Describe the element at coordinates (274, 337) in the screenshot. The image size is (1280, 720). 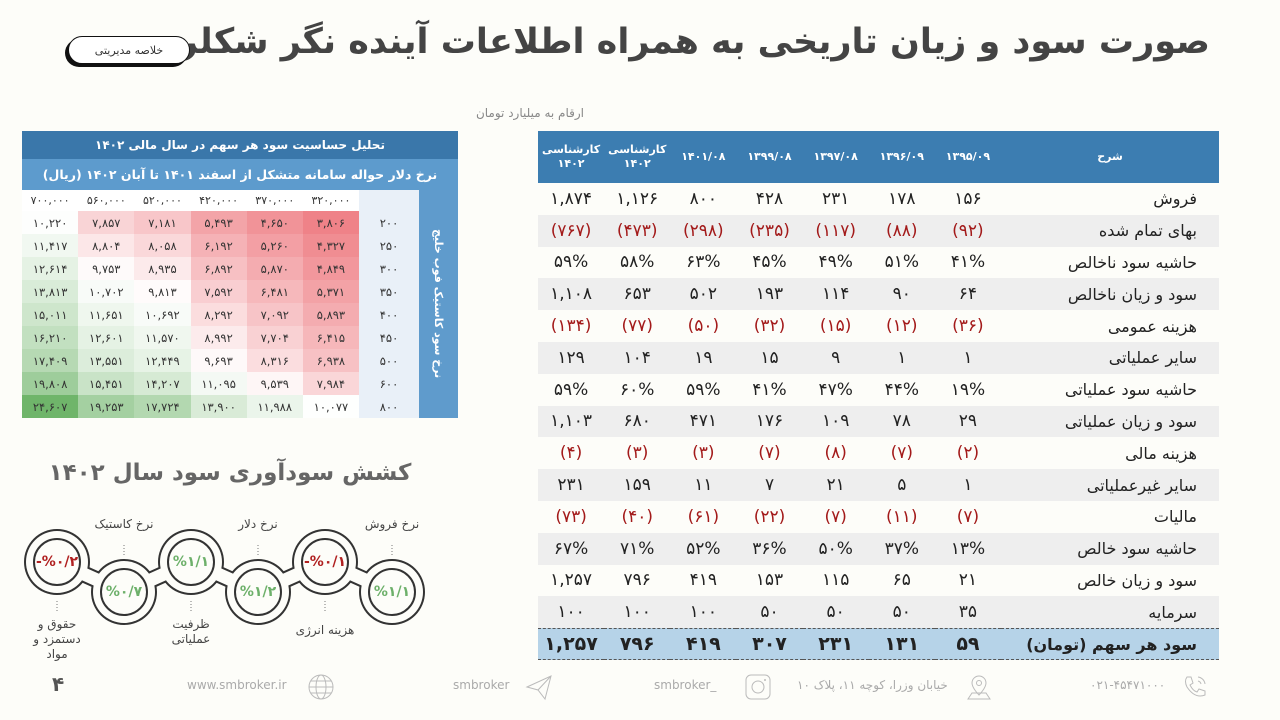
I see `eps-value: ۷,۷۰۴` at that location.